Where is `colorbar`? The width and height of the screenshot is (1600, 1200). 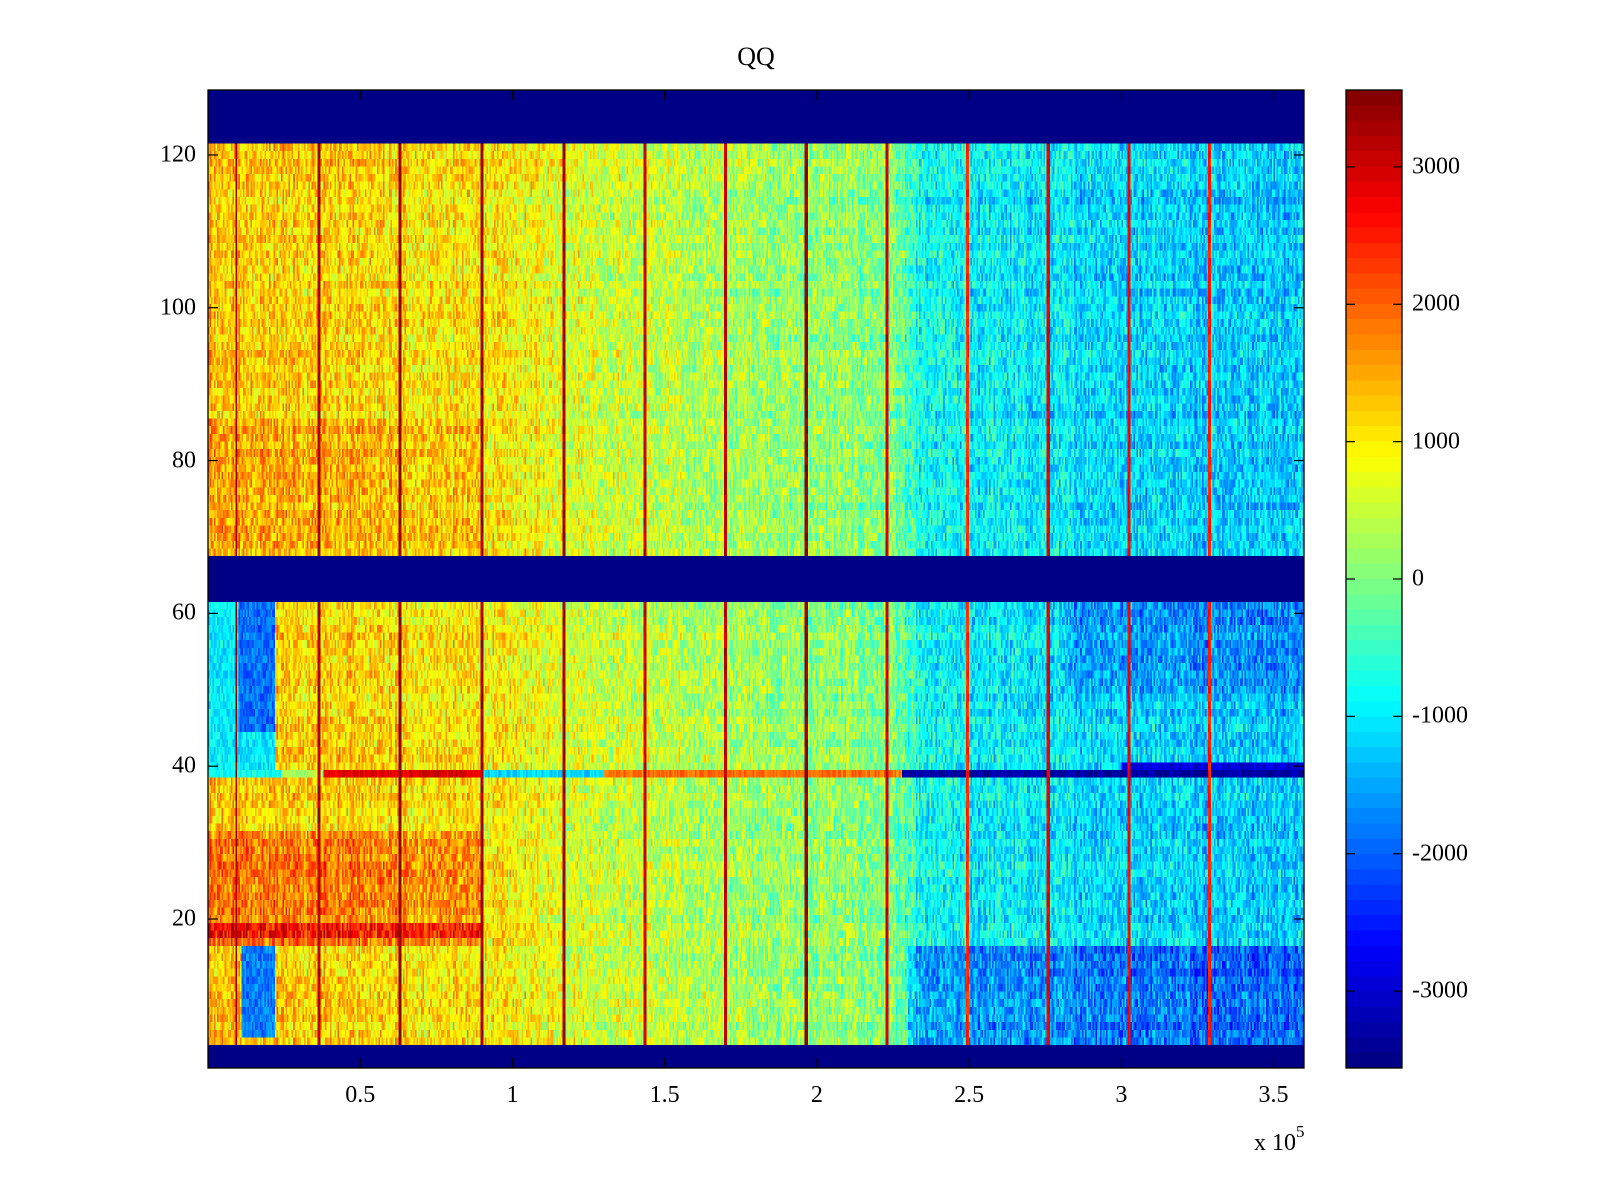 colorbar is located at coordinates (1374, 579).